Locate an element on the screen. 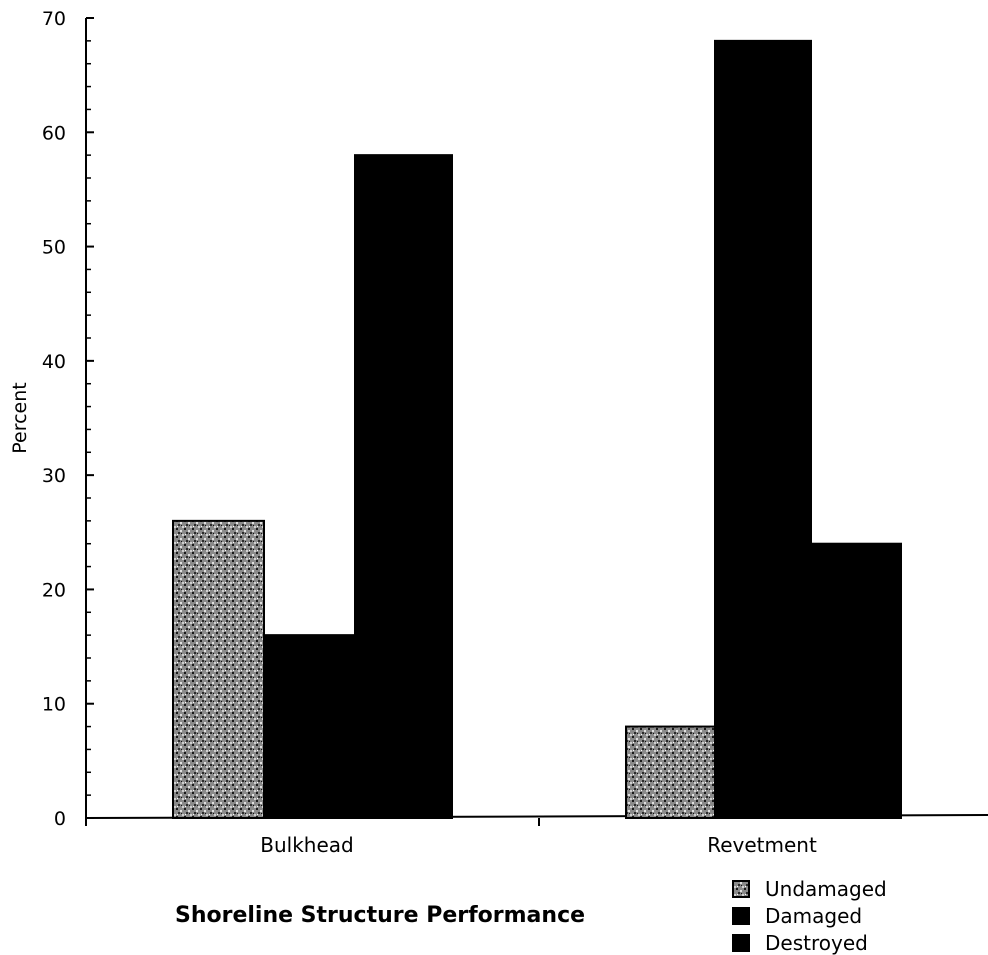 The image size is (988, 955). legend-swatch-damaged is located at coordinates (741, 916).